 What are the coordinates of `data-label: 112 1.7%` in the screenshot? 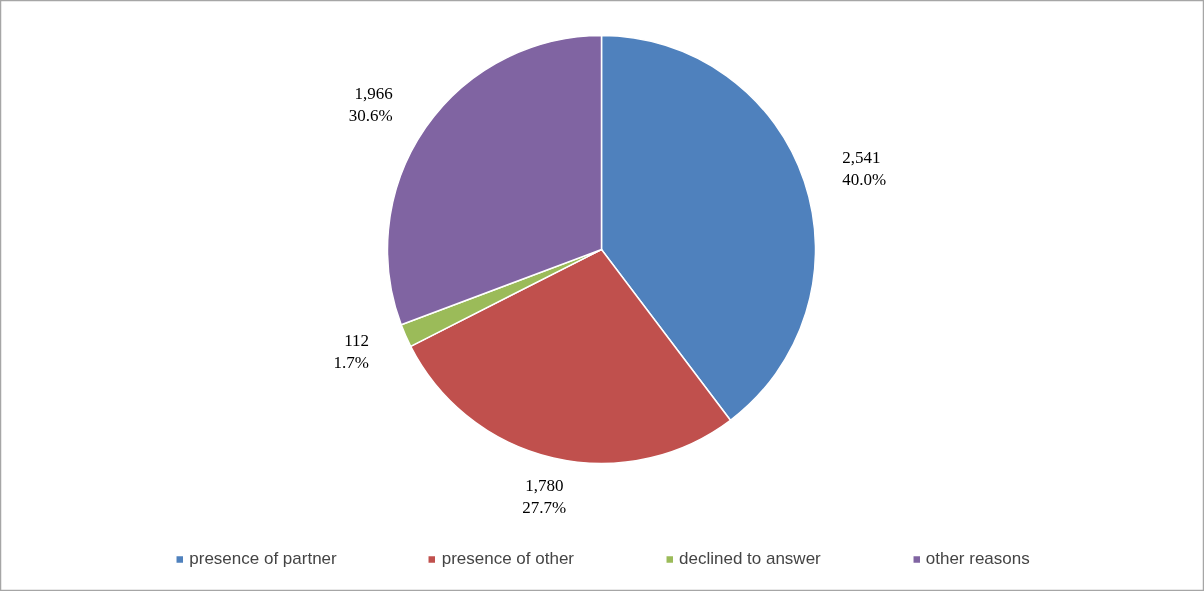 It's located at (351, 352).